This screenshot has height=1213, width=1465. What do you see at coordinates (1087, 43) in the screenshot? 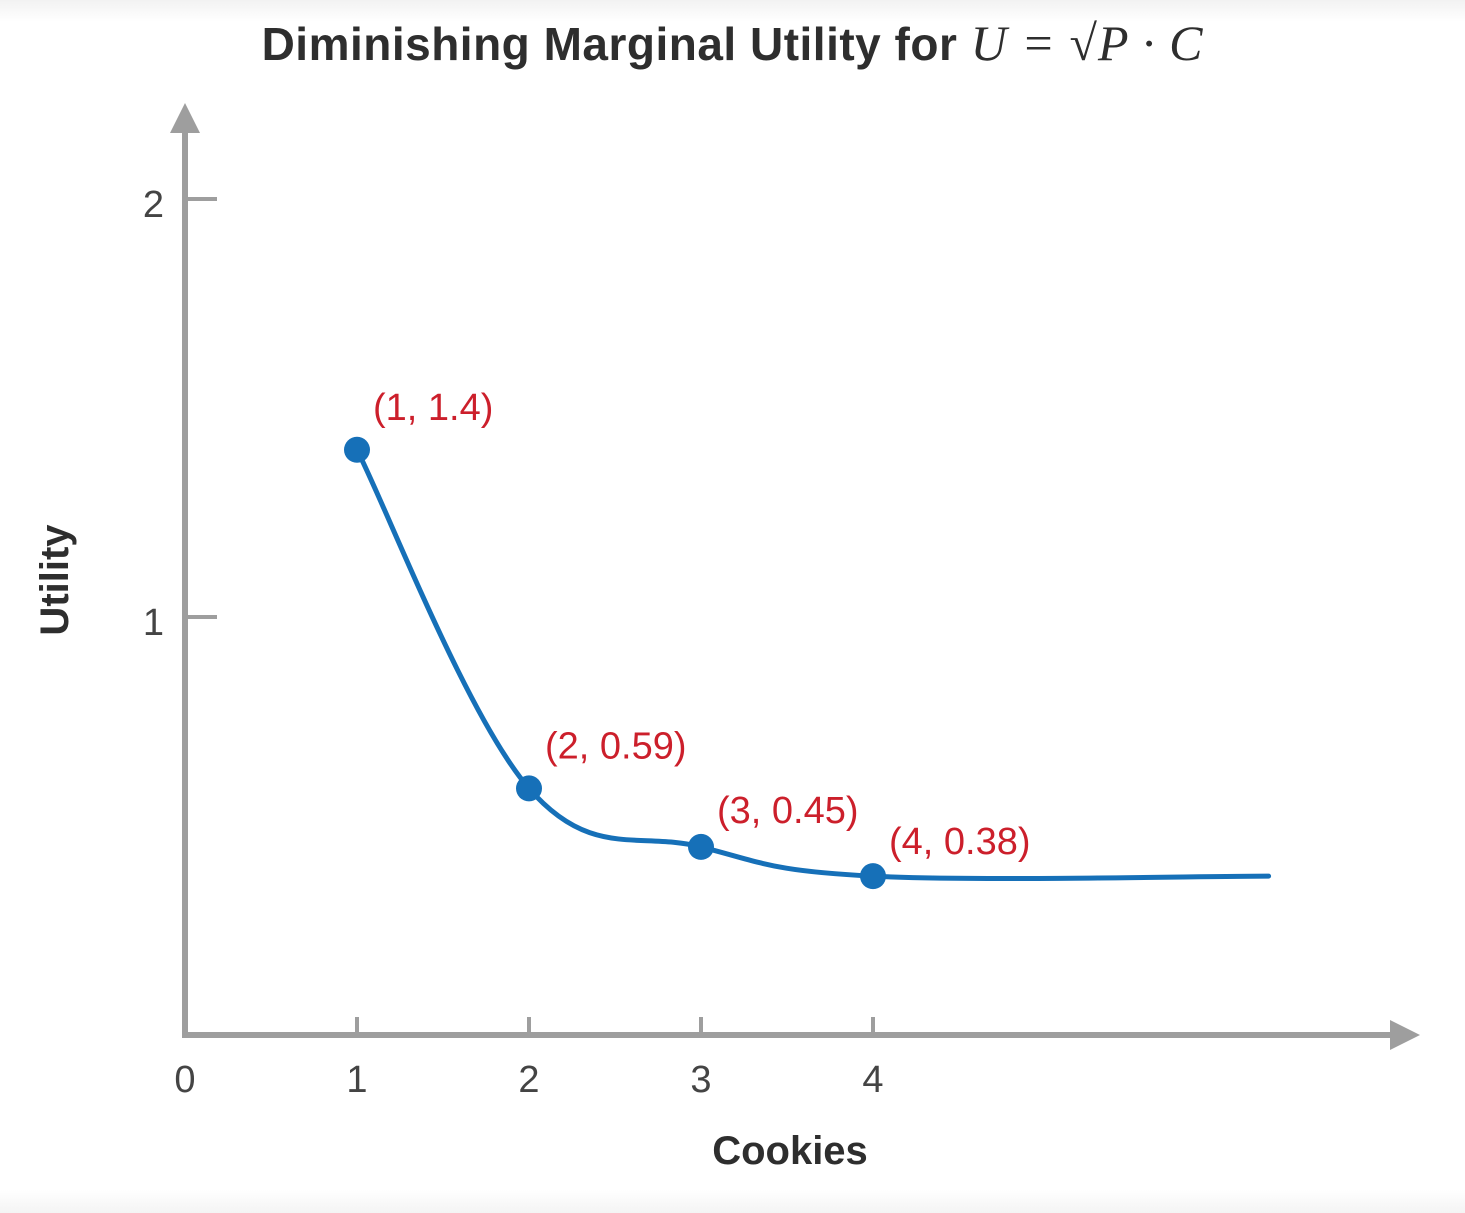
I see `chart-title-formula: U = √P · C` at bounding box center [1087, 43].